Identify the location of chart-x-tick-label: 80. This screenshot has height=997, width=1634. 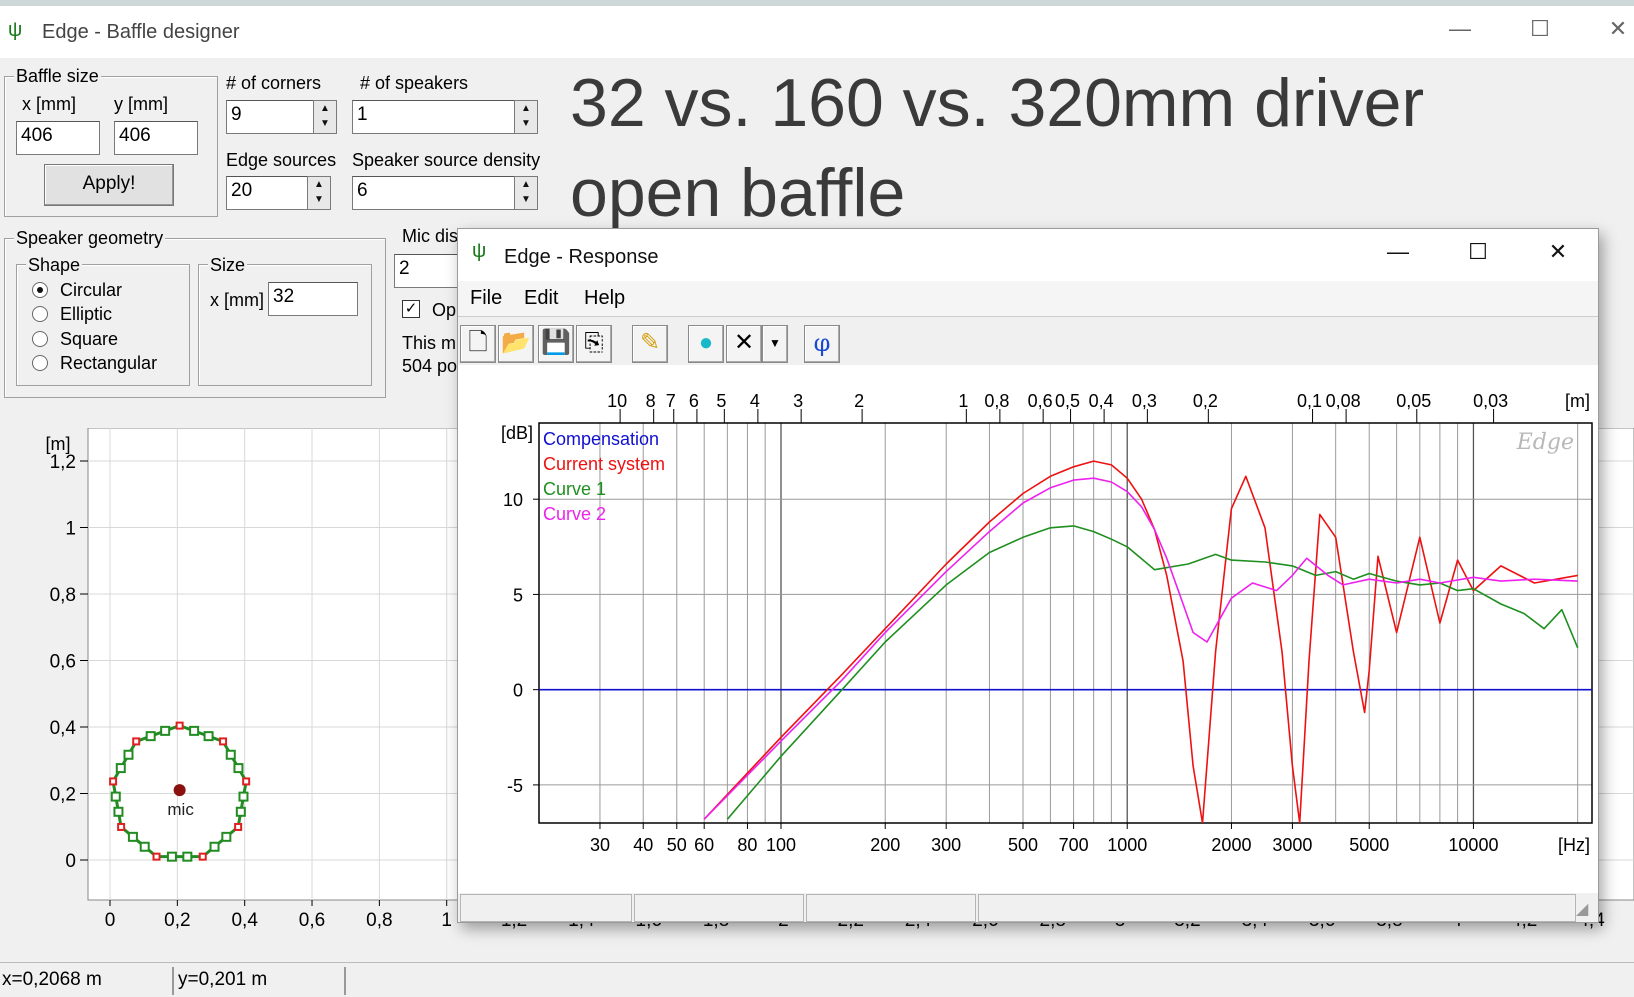
(747, 845).